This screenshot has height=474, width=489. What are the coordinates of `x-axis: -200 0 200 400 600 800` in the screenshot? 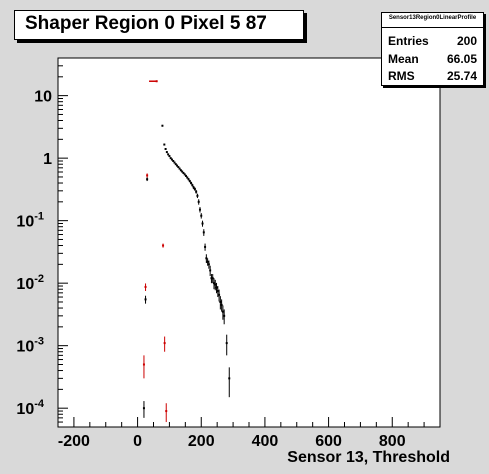 It's located at (249, 433).